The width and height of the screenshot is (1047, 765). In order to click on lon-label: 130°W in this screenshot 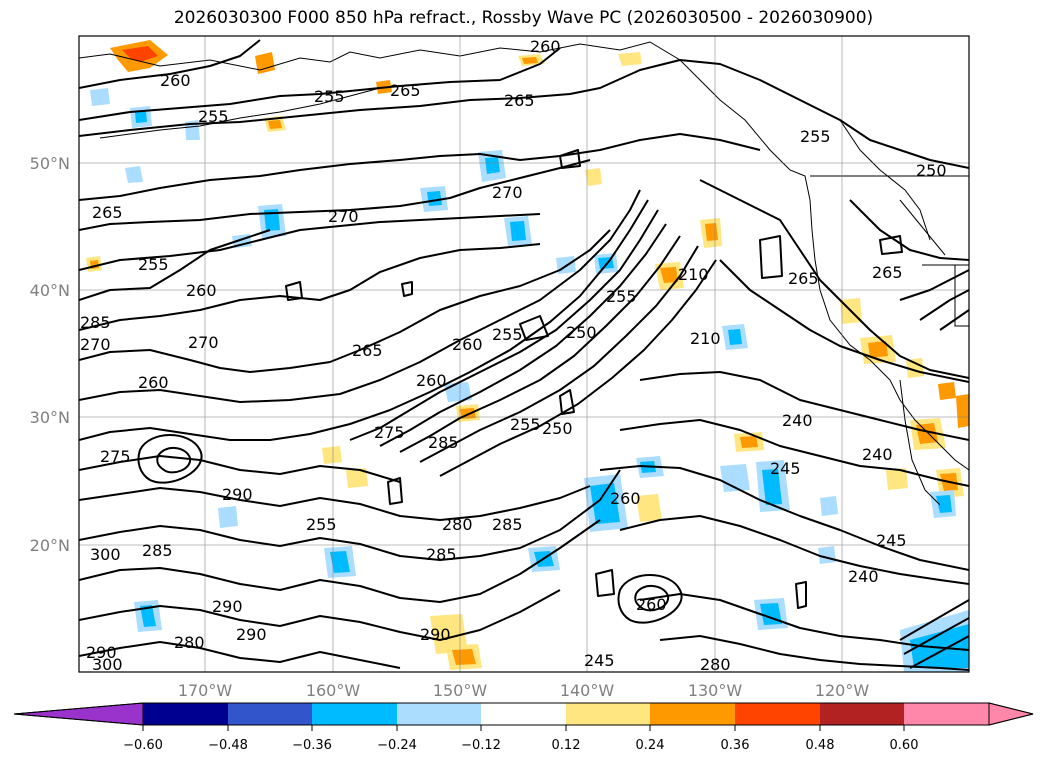, I will do `click(715, 690)`.